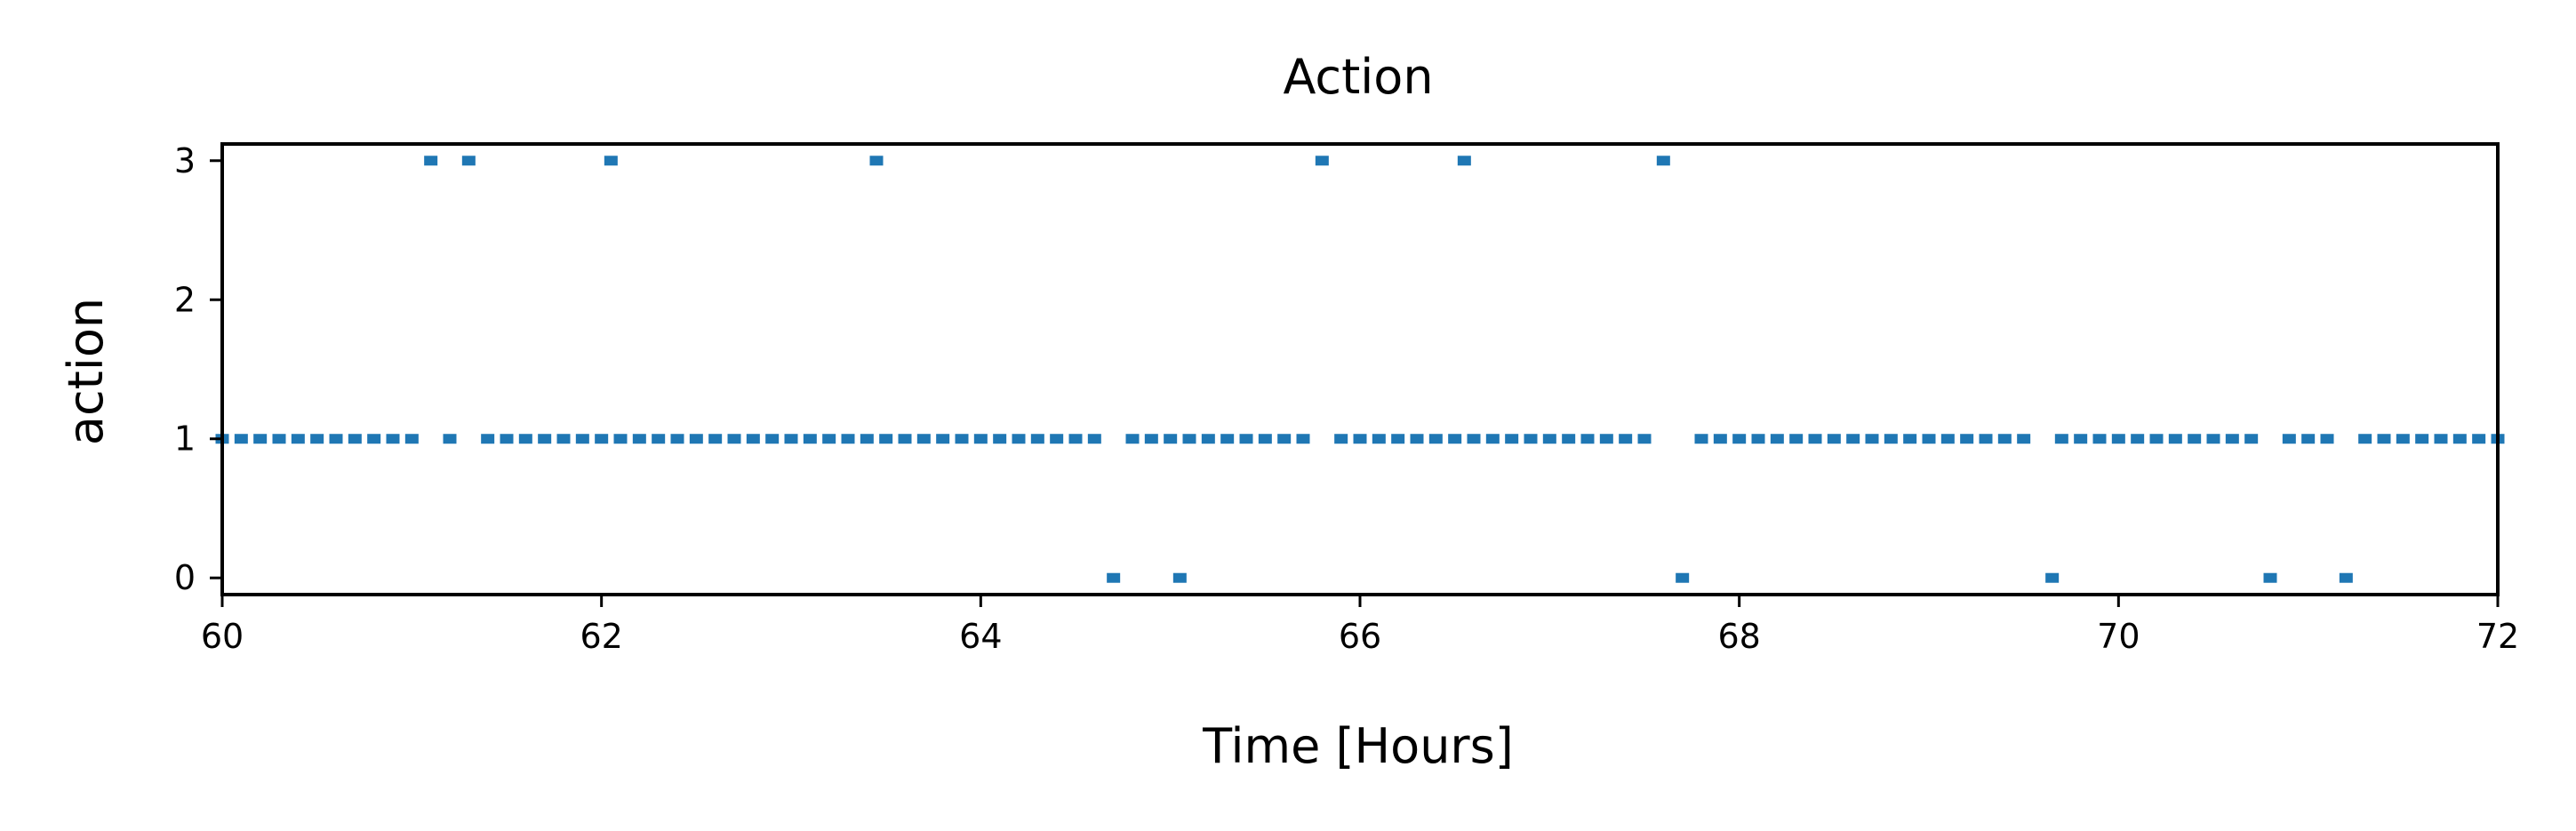  I want to click on y-tick-label: 3, so click(185, 160).